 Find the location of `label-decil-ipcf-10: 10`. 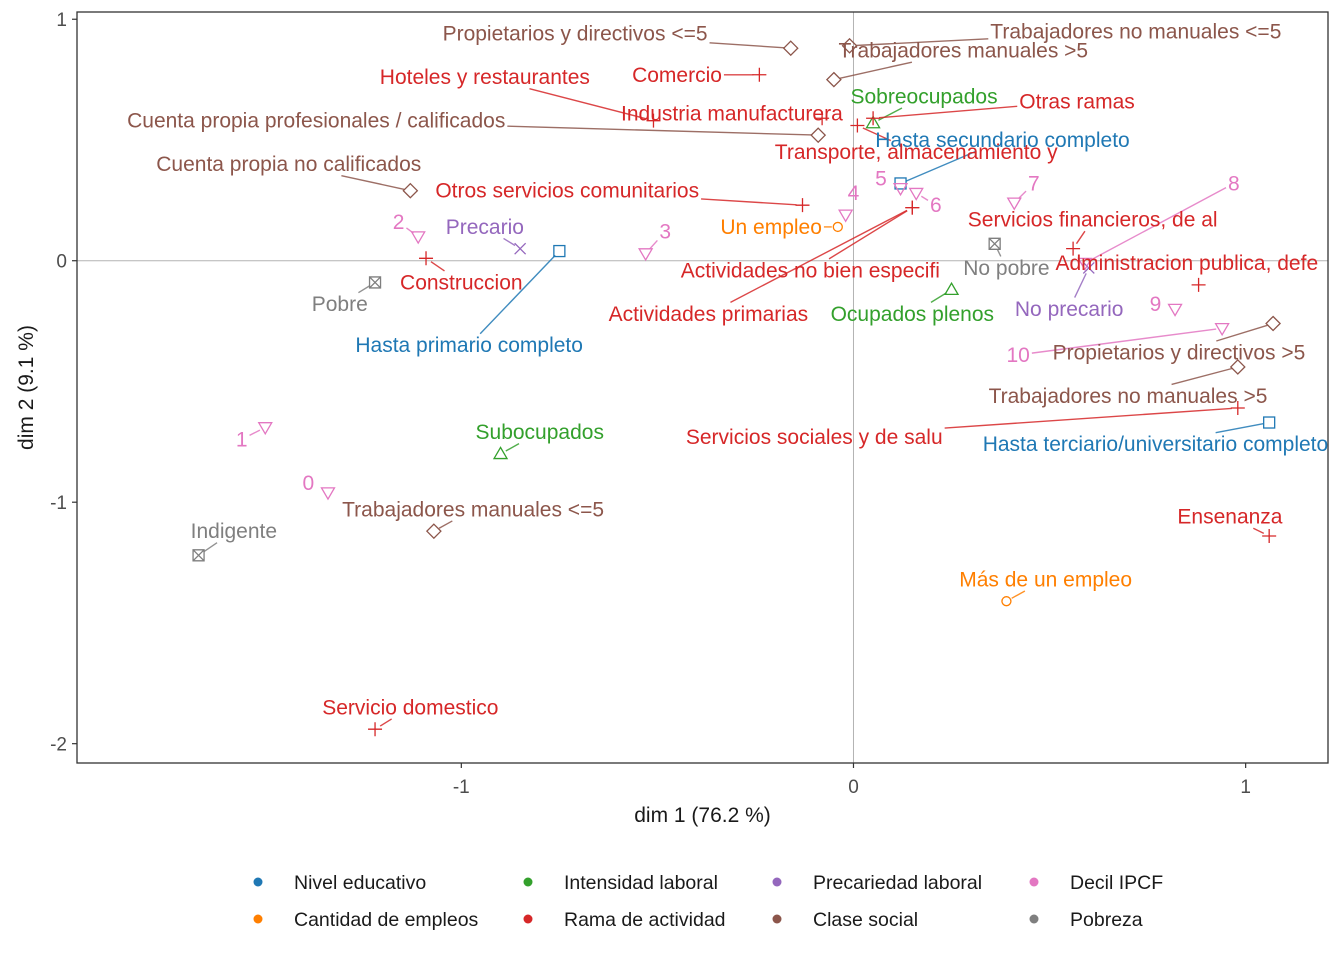

label-decil-ipcf-10: 10 is located at coordinates (1018, 355).